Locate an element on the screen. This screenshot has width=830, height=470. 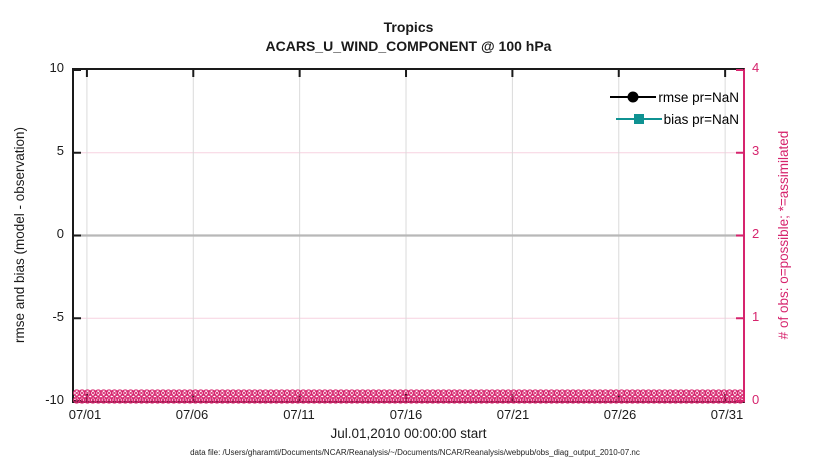
right-axis-label: # of obs: o=possible; *=assimilated is located at coordinates (783, 235).